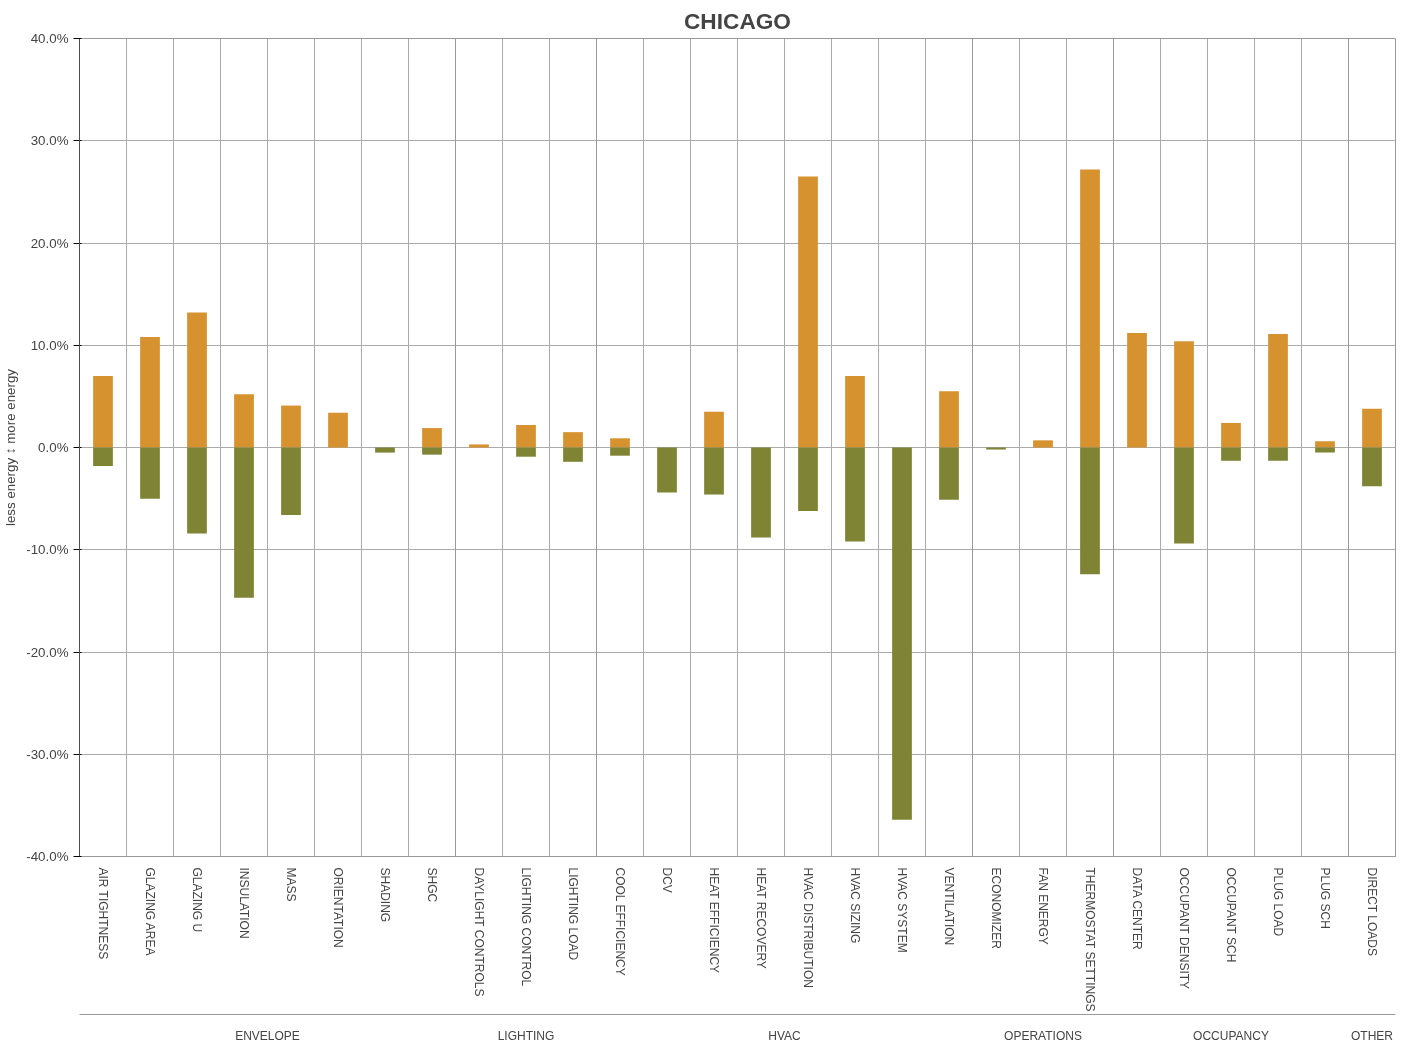 The image size is (1411, 1053). What do you see at coordinates (49, 141) in the screenshot?
I see `y-tick-label: 30.0%` at bounding box center [49, 141].